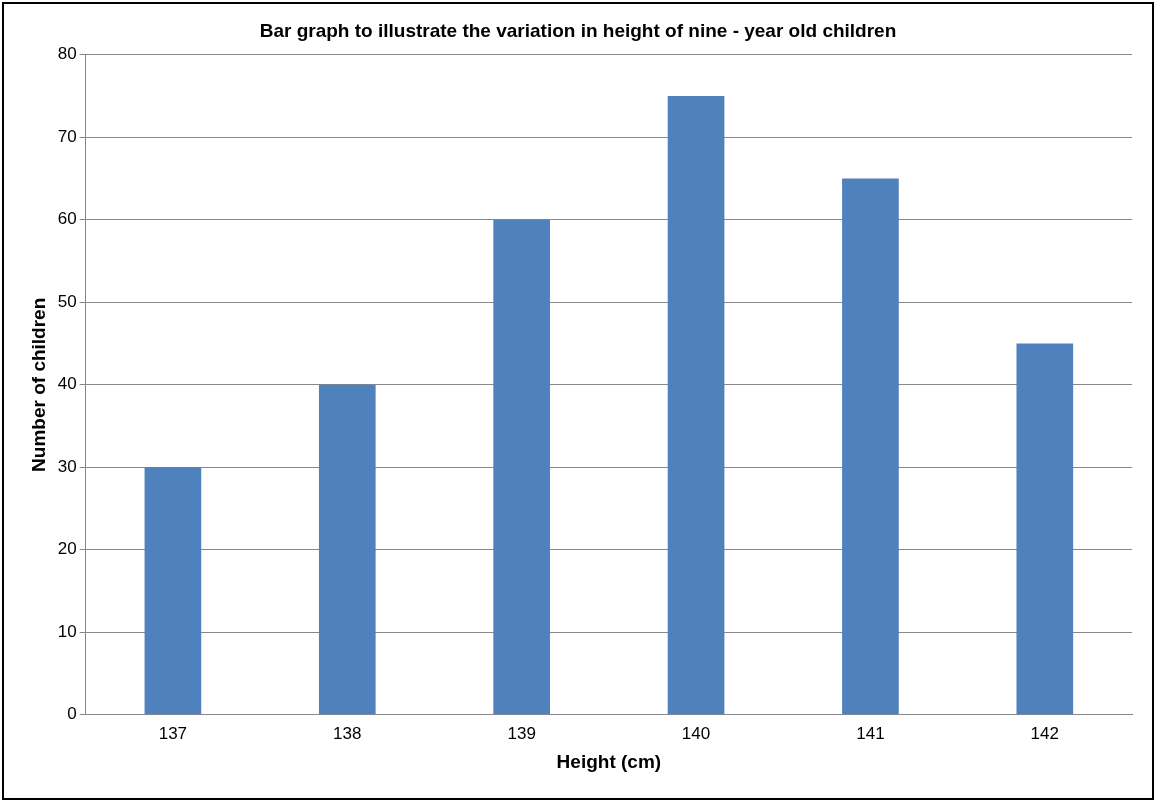 The image size is (1156, 802). Describe the element at coordinates (609, 761) in the screenshot. I see `x-axis-title: Height (cm)` at that location.